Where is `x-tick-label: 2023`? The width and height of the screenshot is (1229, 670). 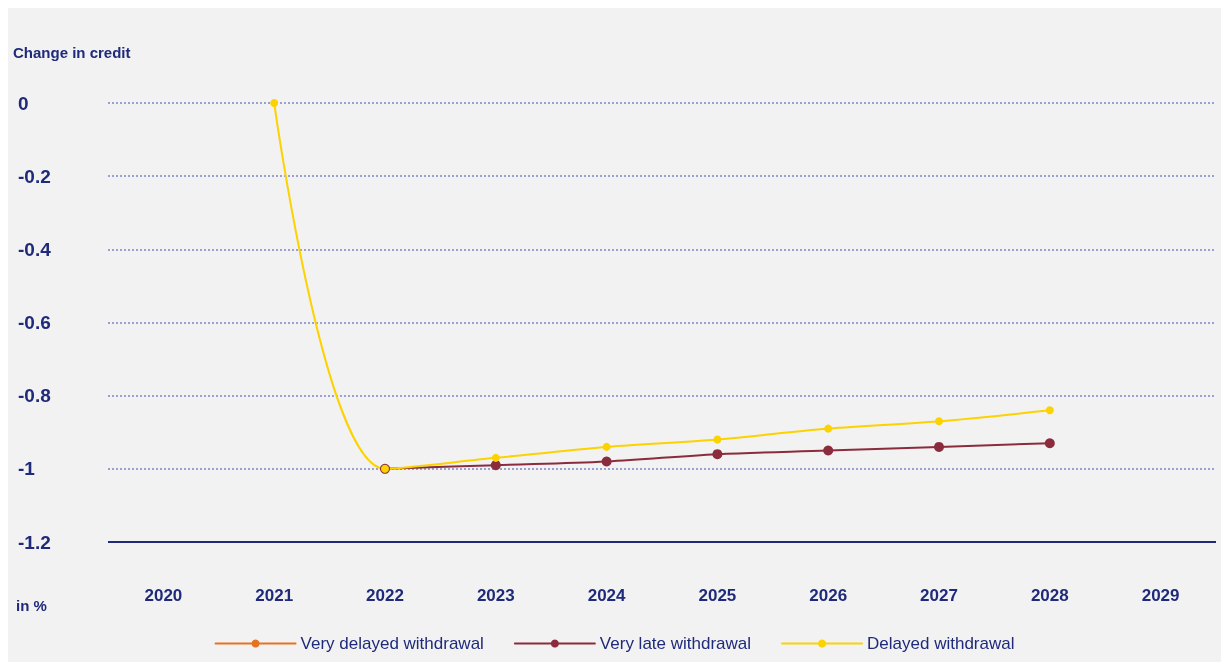 x-tick-label: 2023 is located at coordinates (495, 595).